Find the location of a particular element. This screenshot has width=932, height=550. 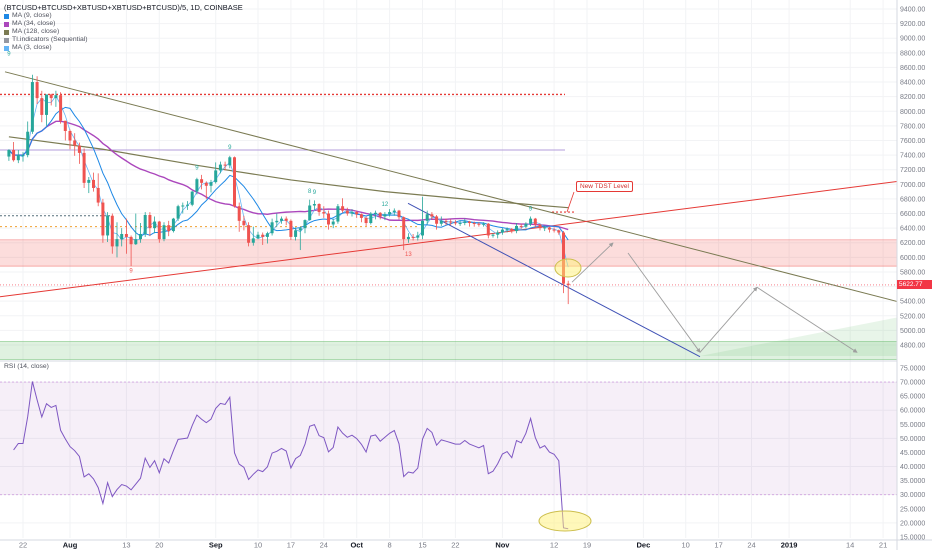

ma-34-line is located at coordinates (288, 175).